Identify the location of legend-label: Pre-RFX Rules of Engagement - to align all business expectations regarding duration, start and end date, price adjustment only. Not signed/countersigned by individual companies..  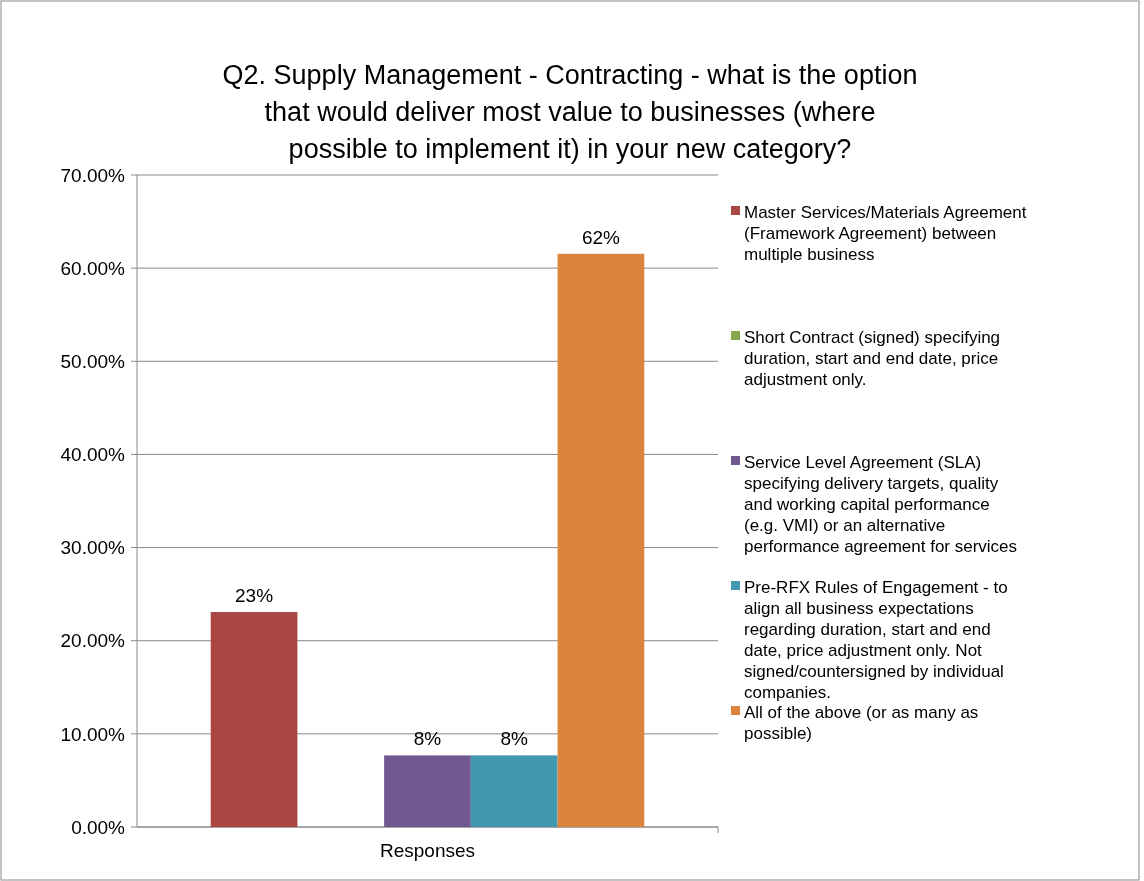
(876, 639).